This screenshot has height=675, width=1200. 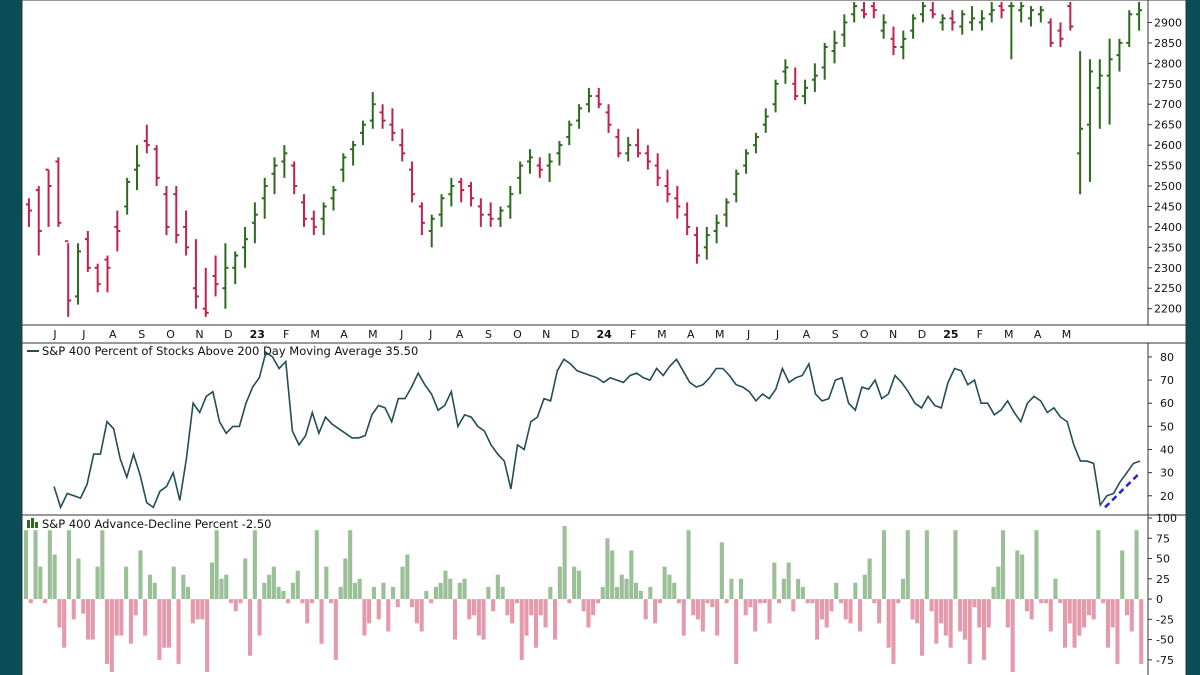 What do you see at coordinates (633, 334) in the screenshot?
I see `month-label: F` at bounding box center [633, 334].